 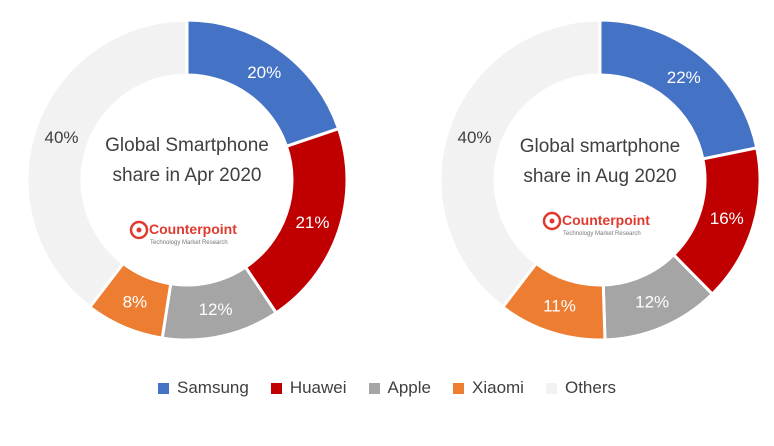 I want to click on chart-title-line-2: share in Aug 2020, so click(x=599, y=176).